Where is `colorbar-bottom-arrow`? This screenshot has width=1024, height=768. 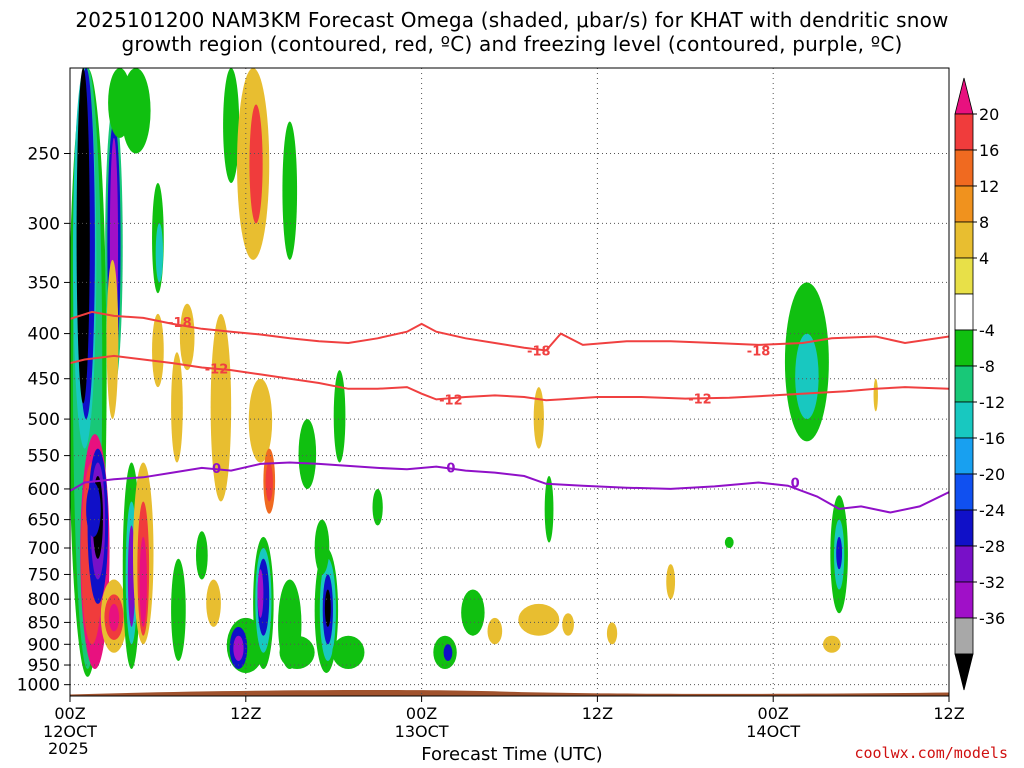 colorbar-bottom-arrow is located at coordinates (964, 672).